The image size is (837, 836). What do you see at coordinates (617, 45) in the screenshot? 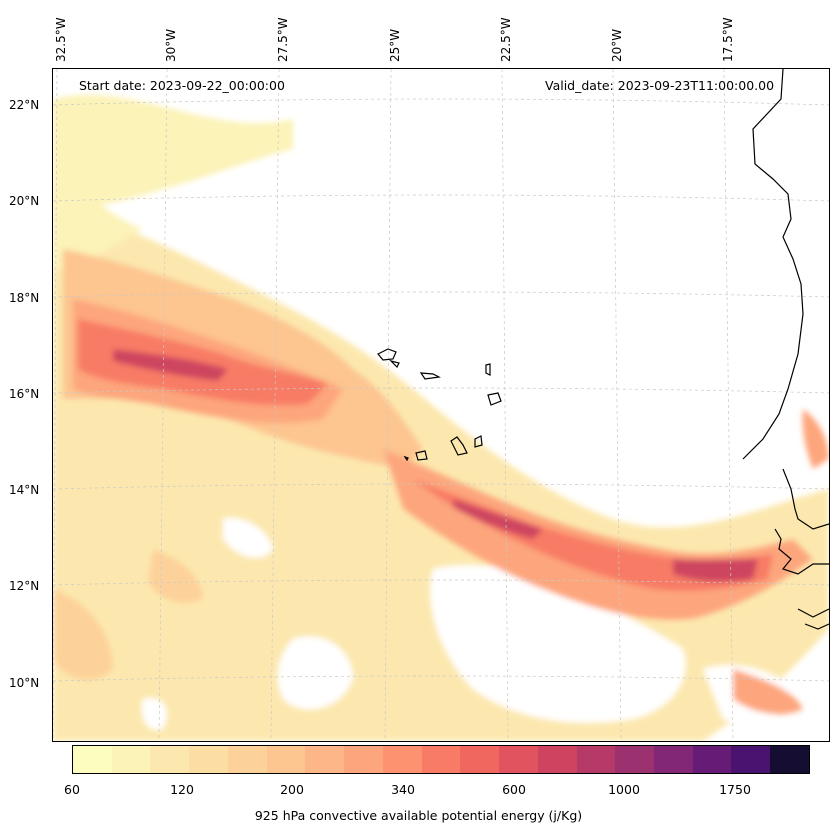
I see `lon-label-20w: 20°W` at bounding box center [617, 45].